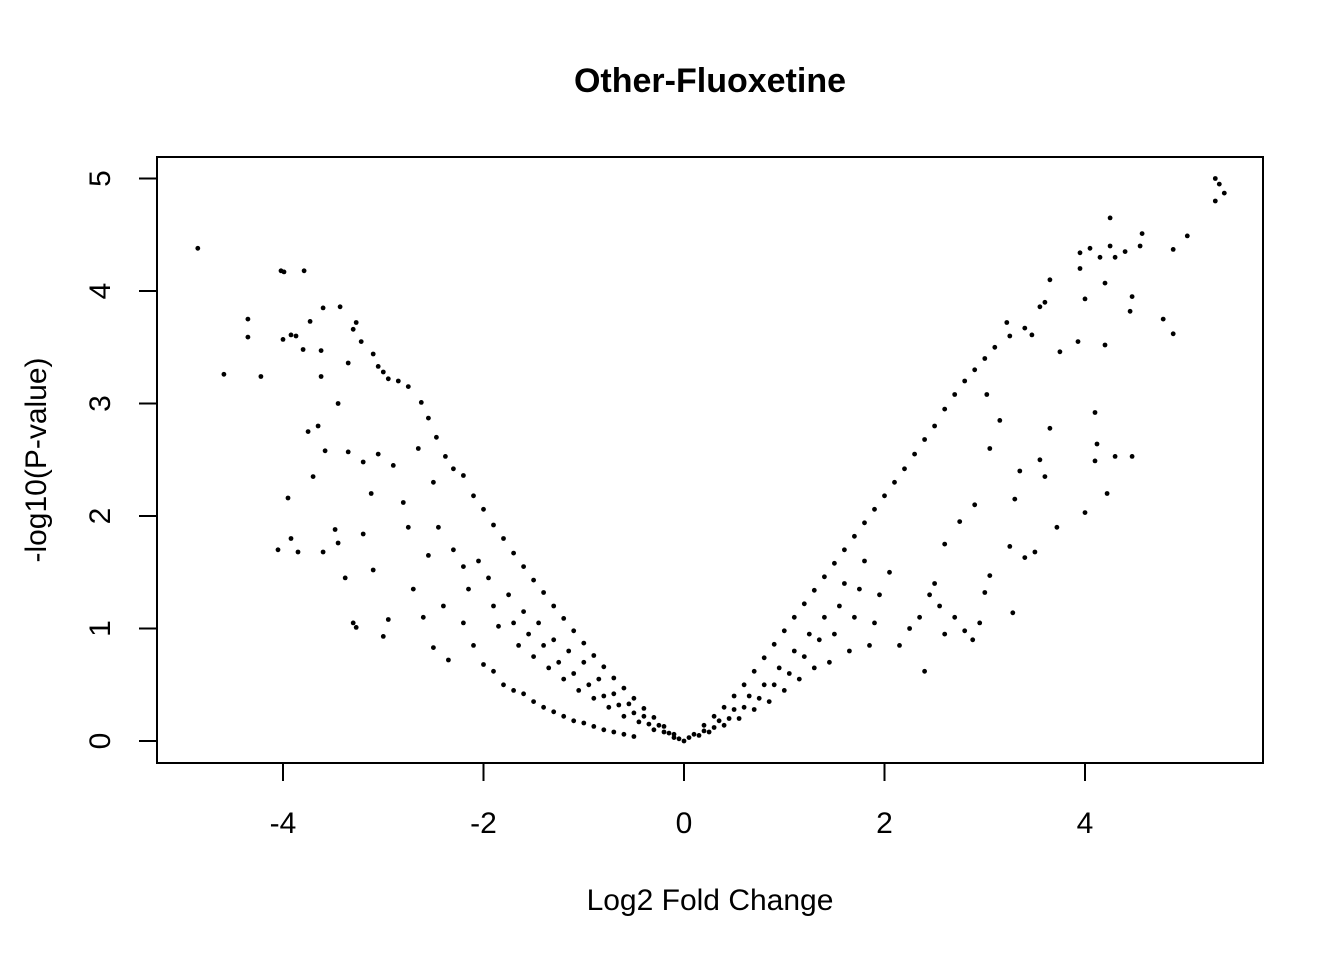 This screenshot has width=1344, height=960. I want to click on x-axis: -4 -2 0 2 4, so click(681, 801).